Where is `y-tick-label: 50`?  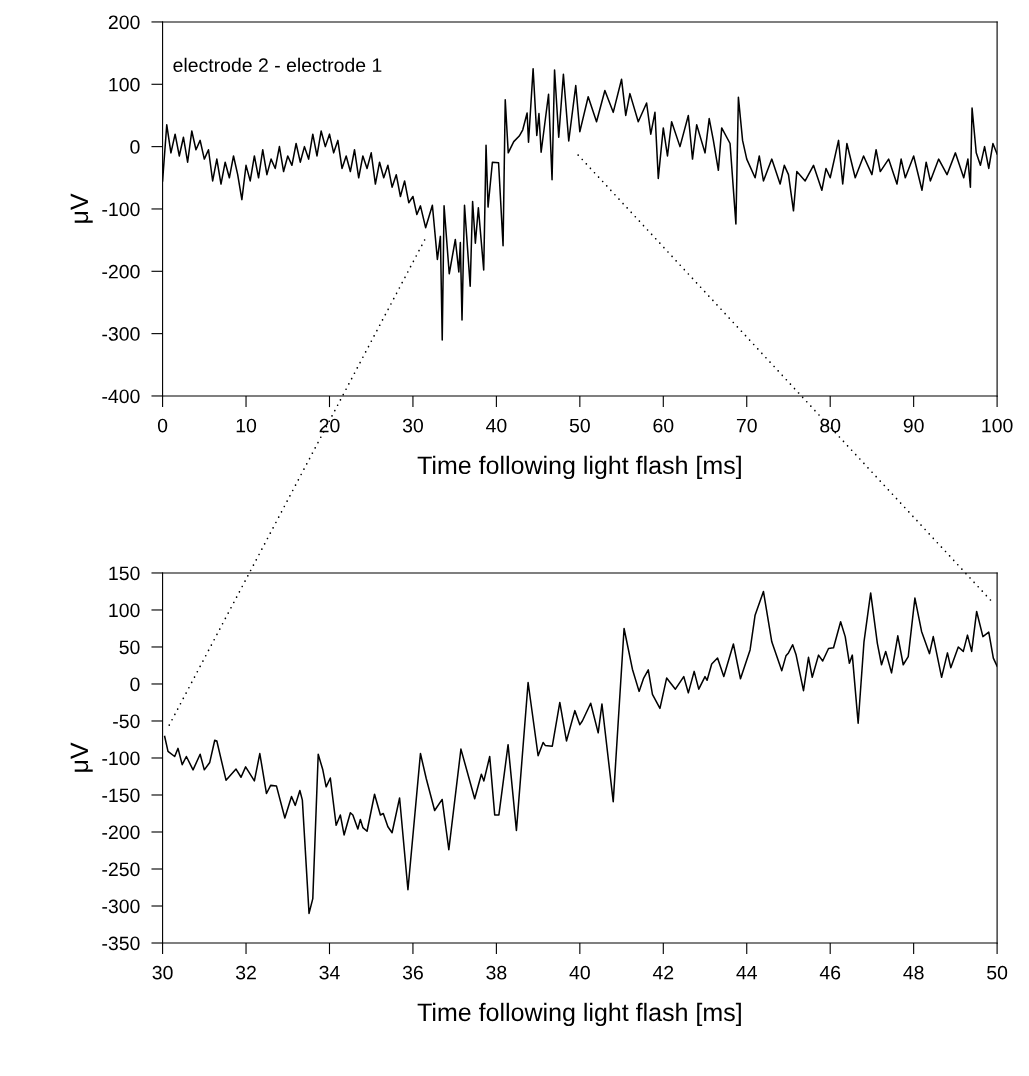 y-tick-label: 50 is located at coordinates (129, 647).